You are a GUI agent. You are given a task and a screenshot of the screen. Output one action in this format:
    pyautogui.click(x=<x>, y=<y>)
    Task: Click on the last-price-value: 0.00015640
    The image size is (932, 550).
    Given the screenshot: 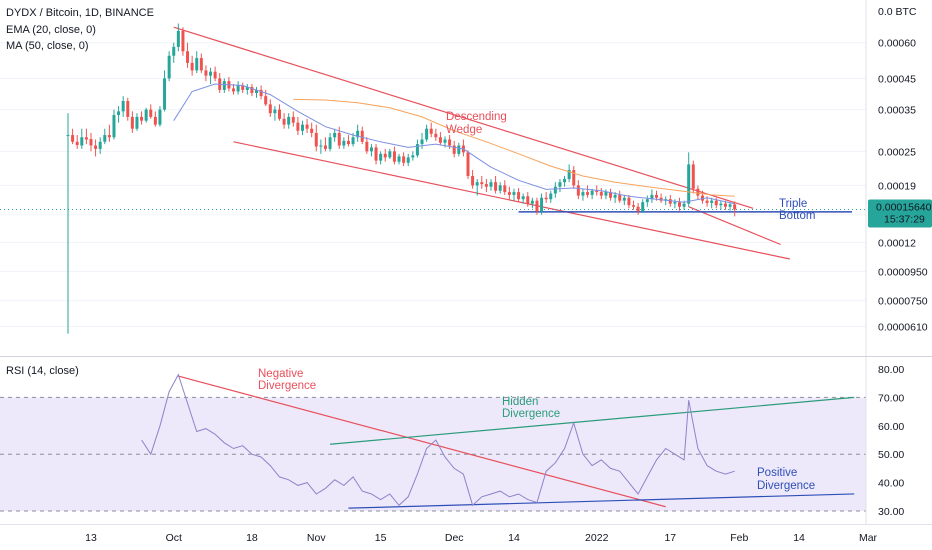 What is the action you would take?
    pyautogui.click(x=904, y=208)
    